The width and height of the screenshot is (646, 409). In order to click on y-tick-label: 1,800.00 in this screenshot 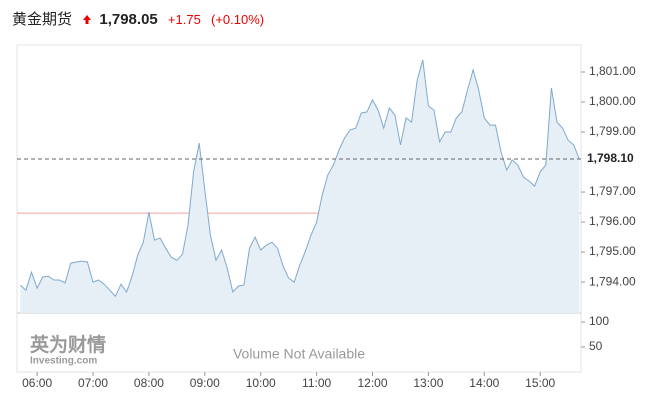, I will do `click(612, 101)`.